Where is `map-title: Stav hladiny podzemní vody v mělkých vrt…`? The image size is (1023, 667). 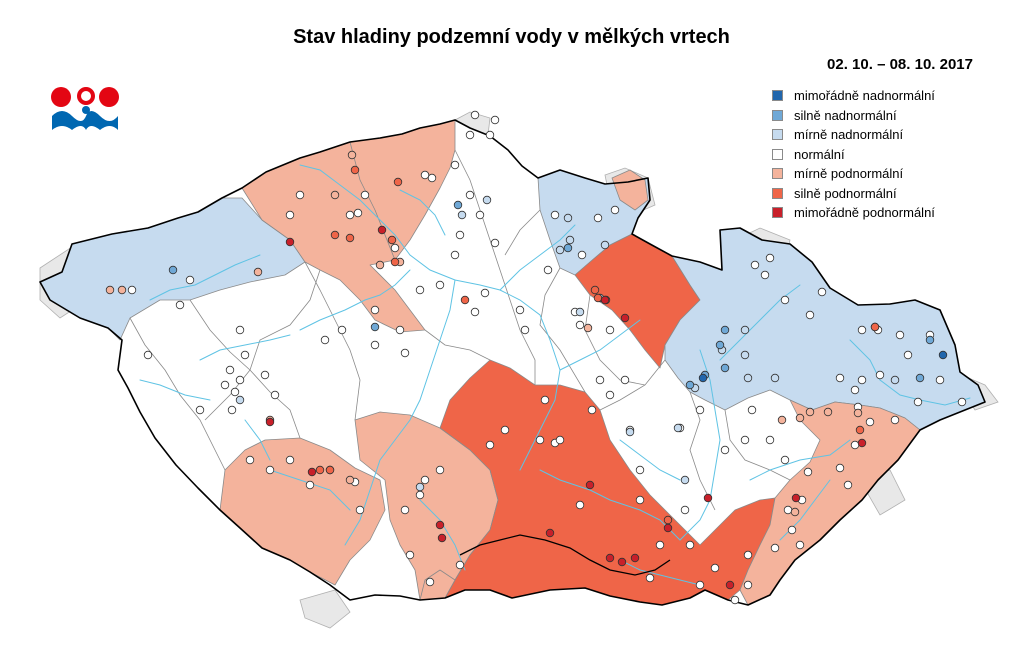
map-title: Stav hladiny podzemní vody v mělkých vrt… is located at coordinates (511, 37).